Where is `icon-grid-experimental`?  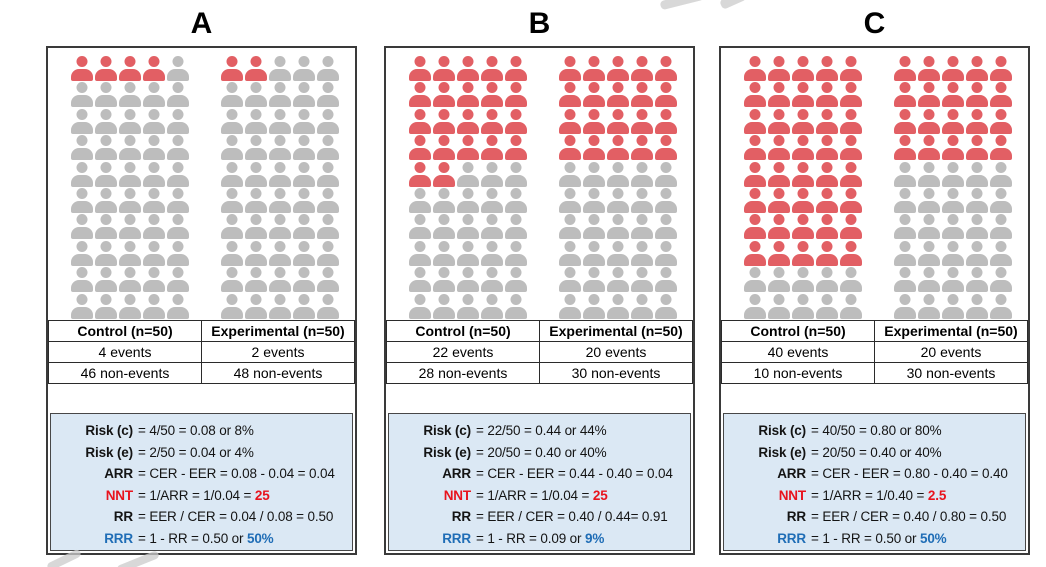 icon-grid-experimental is located at coordinates (618, 188).